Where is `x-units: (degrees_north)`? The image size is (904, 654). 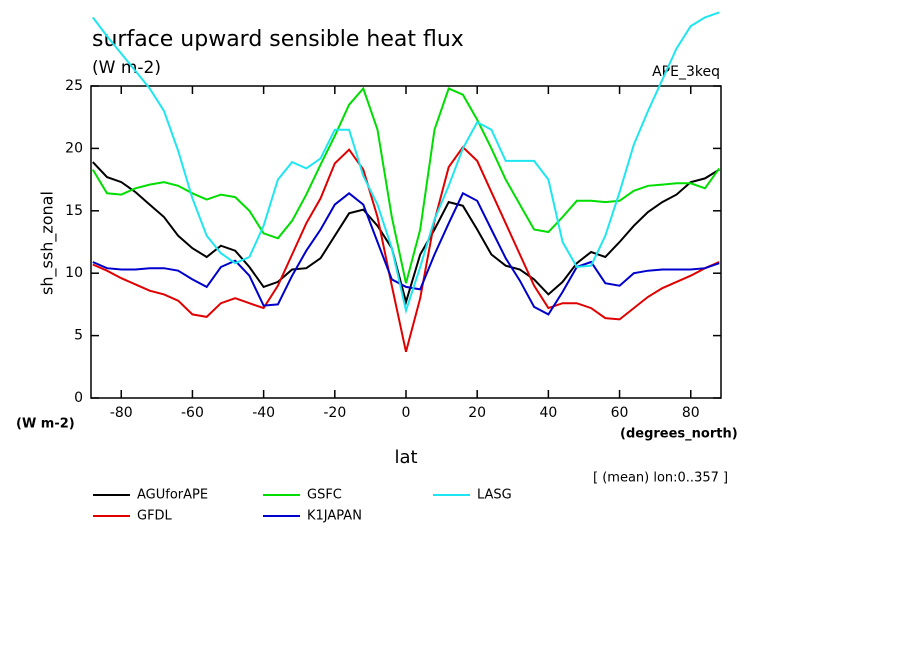
x-units: (degrees_north) is located at coordinates (679, 434).